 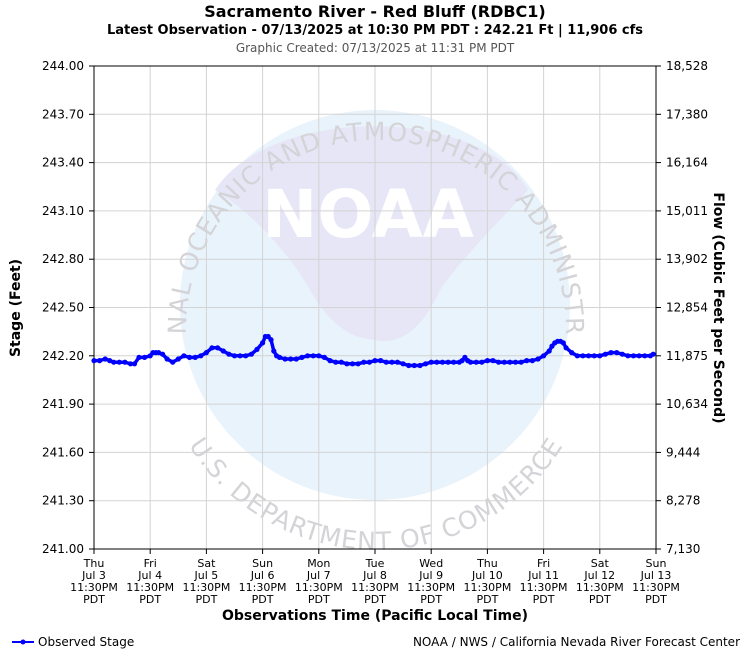 I want to click on x-tick-label: Jul 7, so click(x=318, y=575).